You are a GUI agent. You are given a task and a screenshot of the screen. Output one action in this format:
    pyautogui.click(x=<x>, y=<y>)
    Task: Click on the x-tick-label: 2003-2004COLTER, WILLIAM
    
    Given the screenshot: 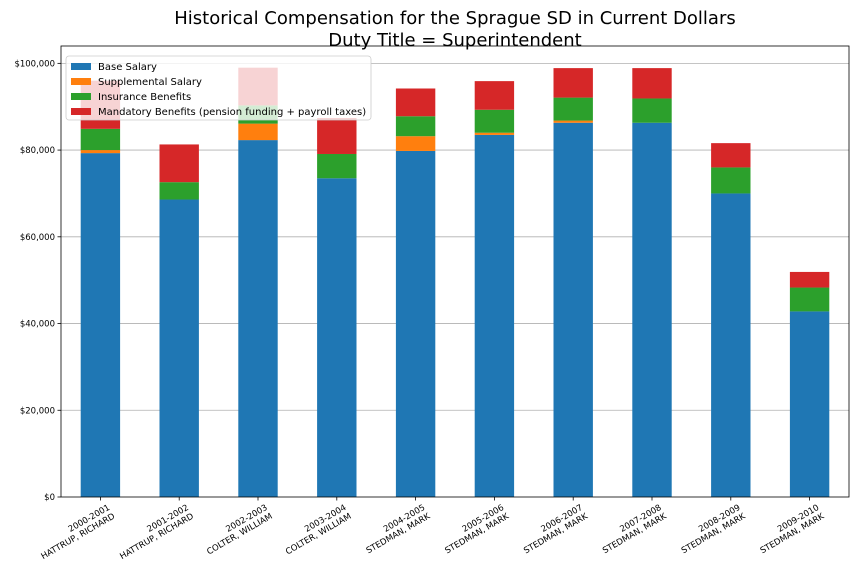 What is the action you would take?
    pyautogui.click(x=316, y=530)
    